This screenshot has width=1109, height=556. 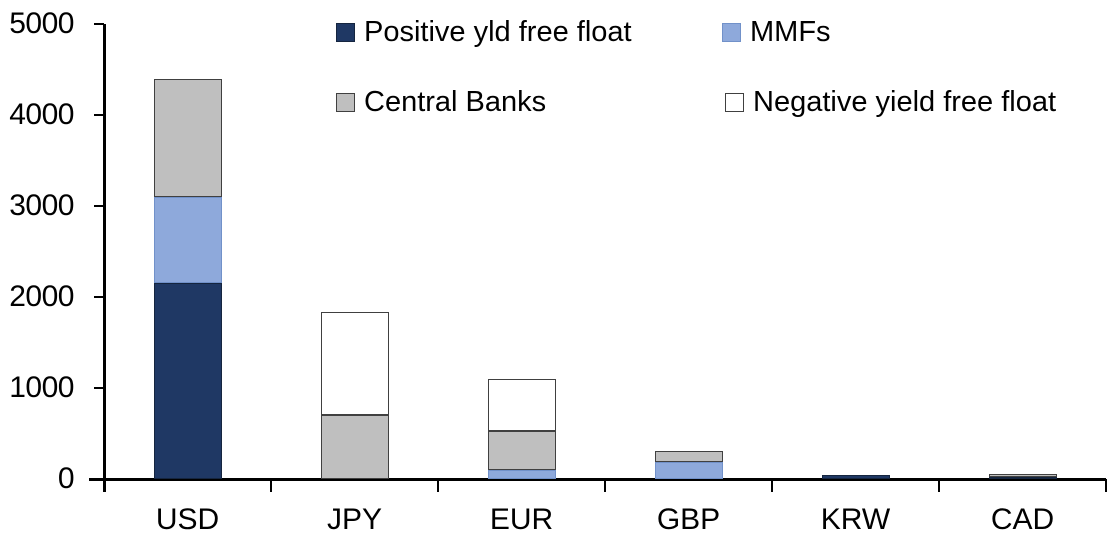 I want to click on bar-jpy-central-banks, so click(x=354, y=447).